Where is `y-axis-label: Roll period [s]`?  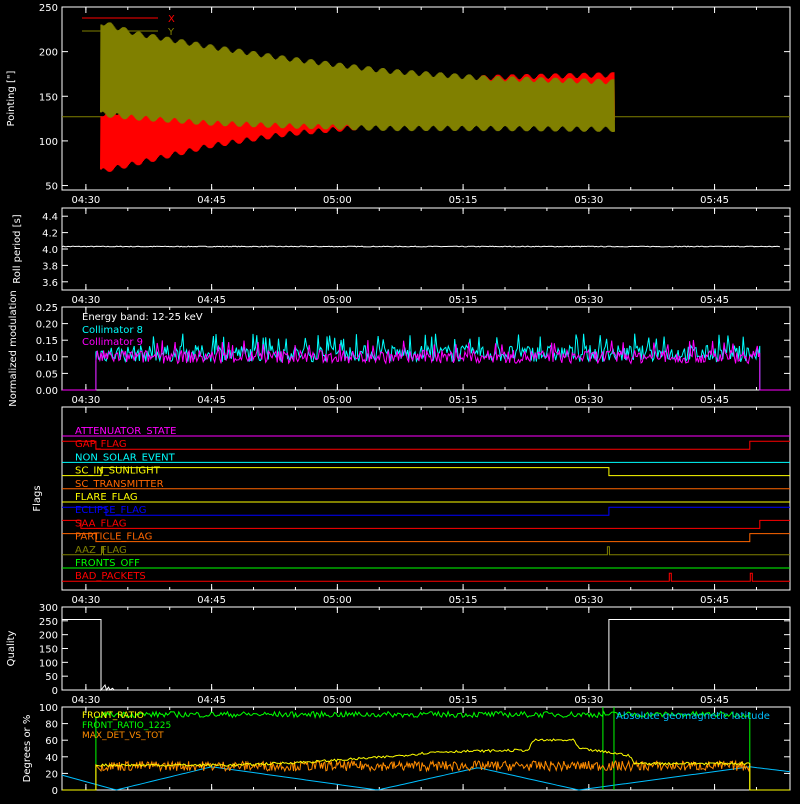 y-axis-label: Roll period [s] is located at coordinates (17, 248).